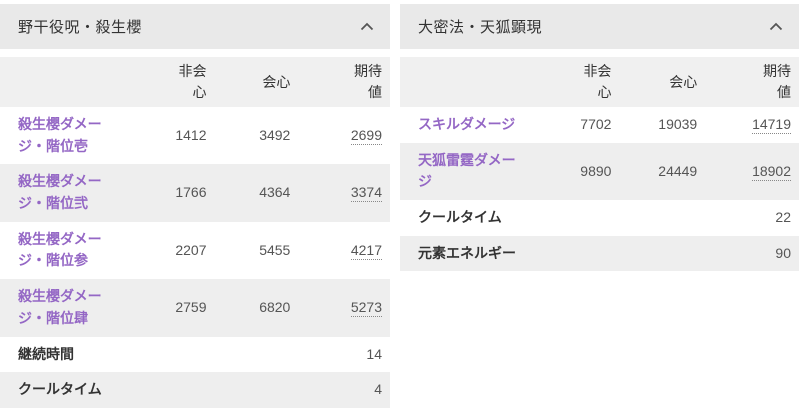 The image size is (799, 408). Describe the element at coordinates (378, 389) in the screenshot. I see `stat-value: 4` at that location.